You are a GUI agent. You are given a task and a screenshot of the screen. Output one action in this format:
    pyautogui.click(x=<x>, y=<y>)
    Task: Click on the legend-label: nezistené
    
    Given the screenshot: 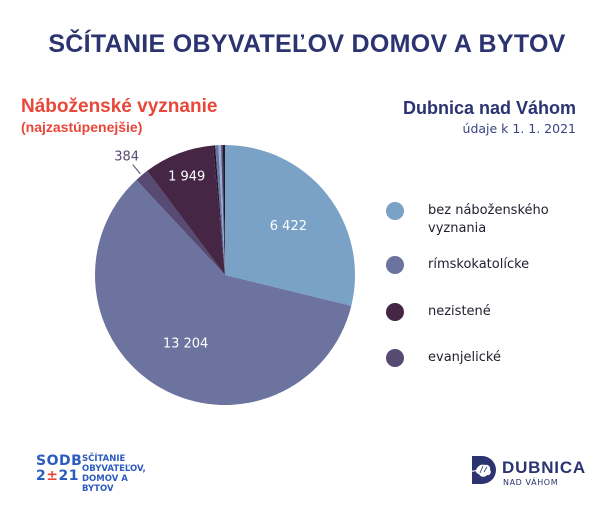 What is the action you would take?
    pyautogui.click(x=459, y=311)
    